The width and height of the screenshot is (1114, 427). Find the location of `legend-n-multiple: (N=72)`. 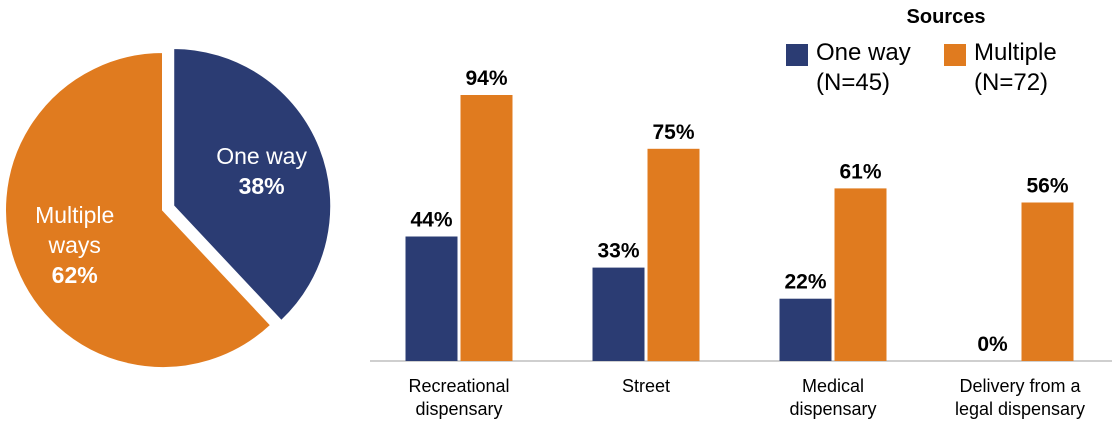

legend-n-multiple: (N=72) is located at coordinates (1011, 82).